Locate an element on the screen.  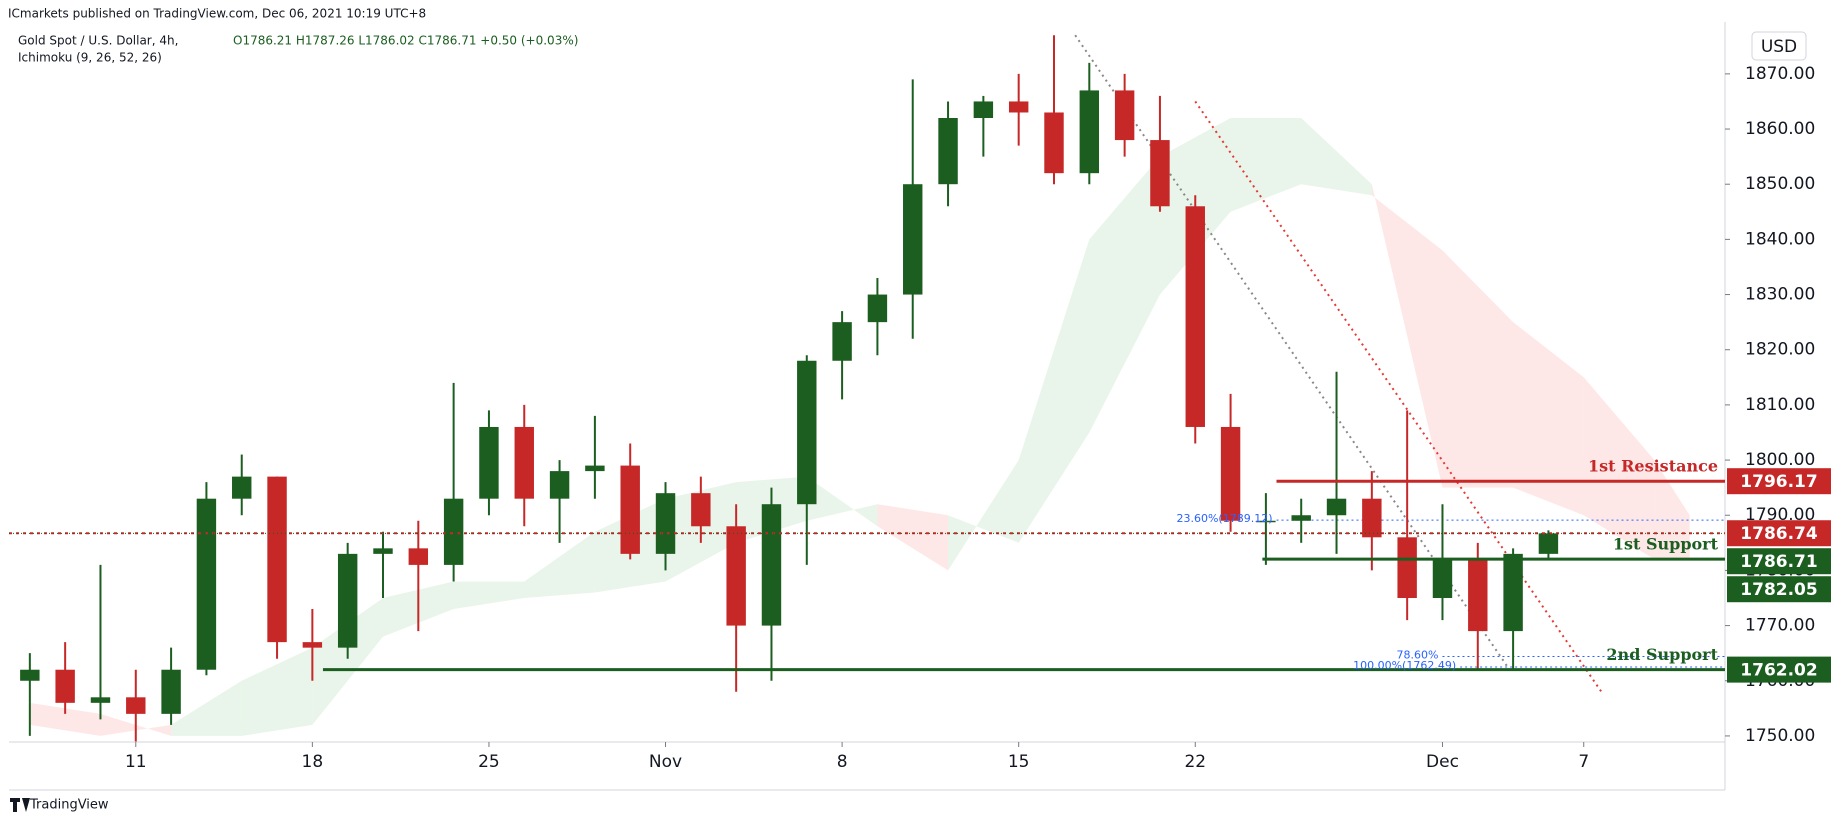
x-tick-label: 22 is located at coordinates (1195, 762).